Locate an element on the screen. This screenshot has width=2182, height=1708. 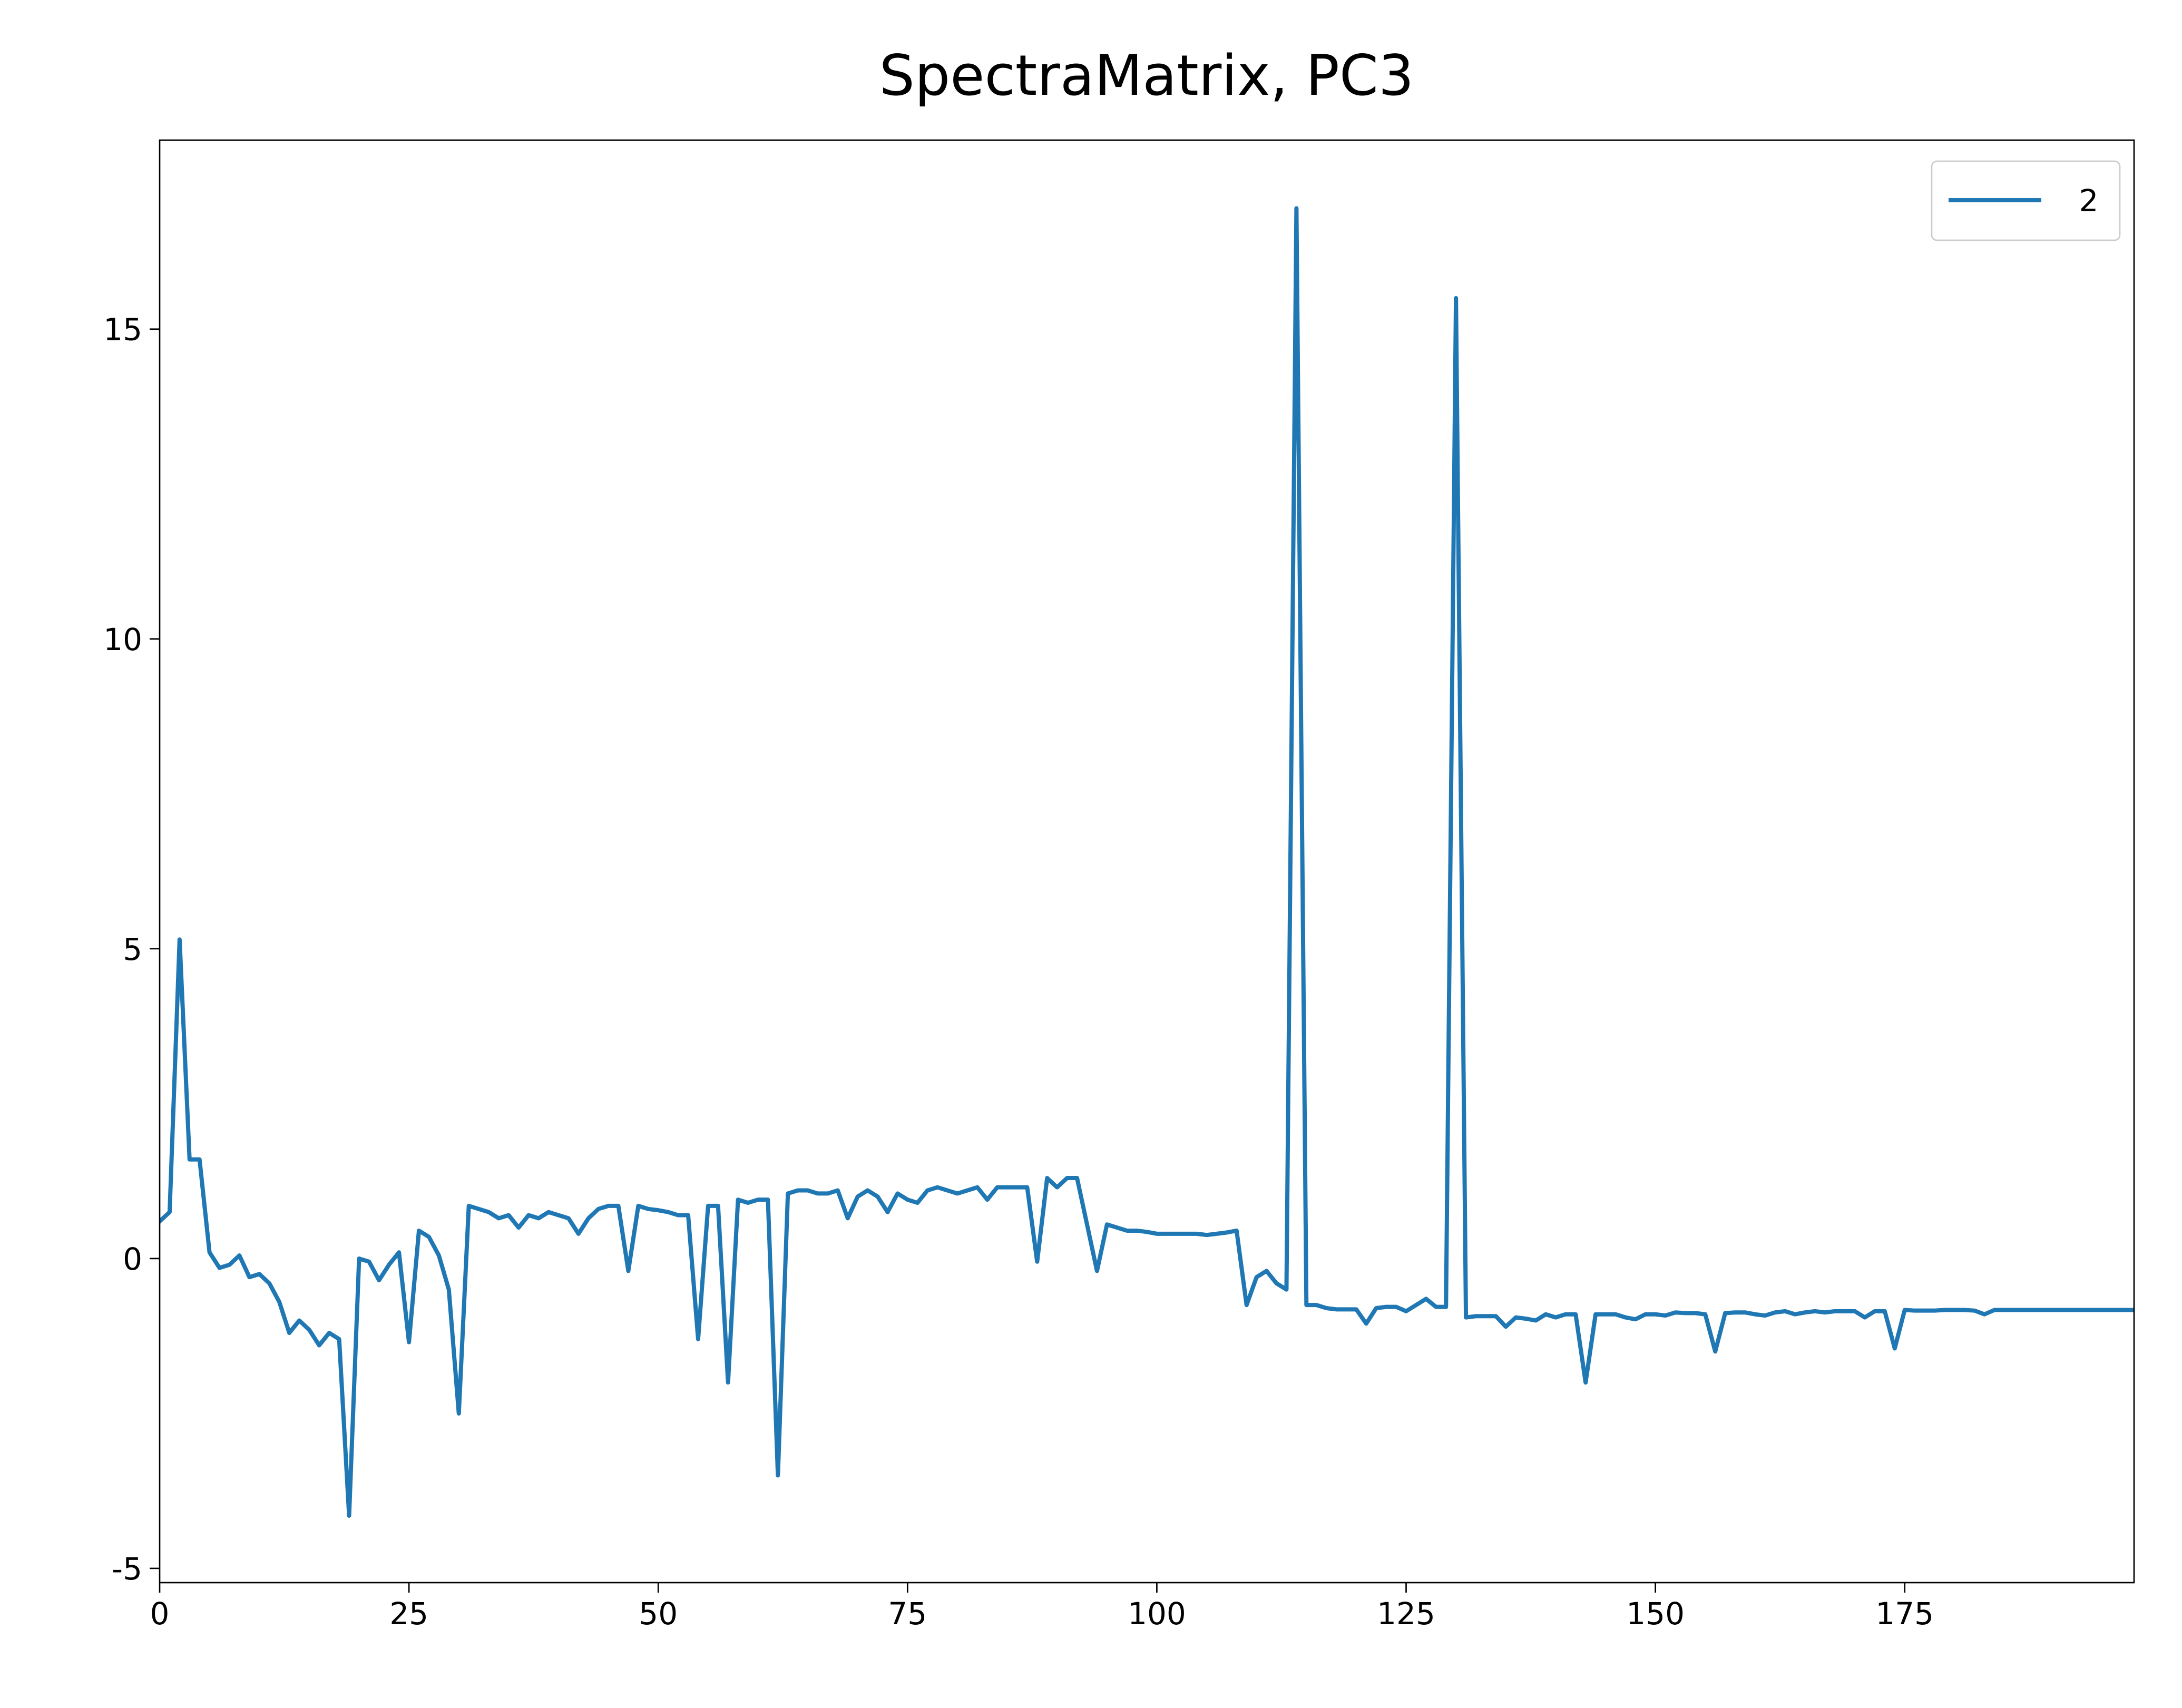
y-tick-label: -5 is located at coordinates (127, 1569).